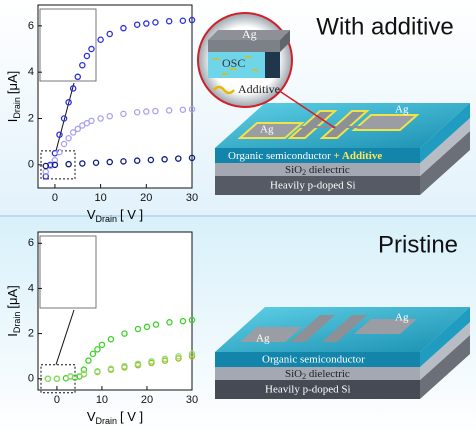 Image resolution: width=476 pixels, height=435 pixels. What do you see at coordinates (233, 63) in the screenshot?
I see `inset-label: OSC` at bounding box center [233, 63].